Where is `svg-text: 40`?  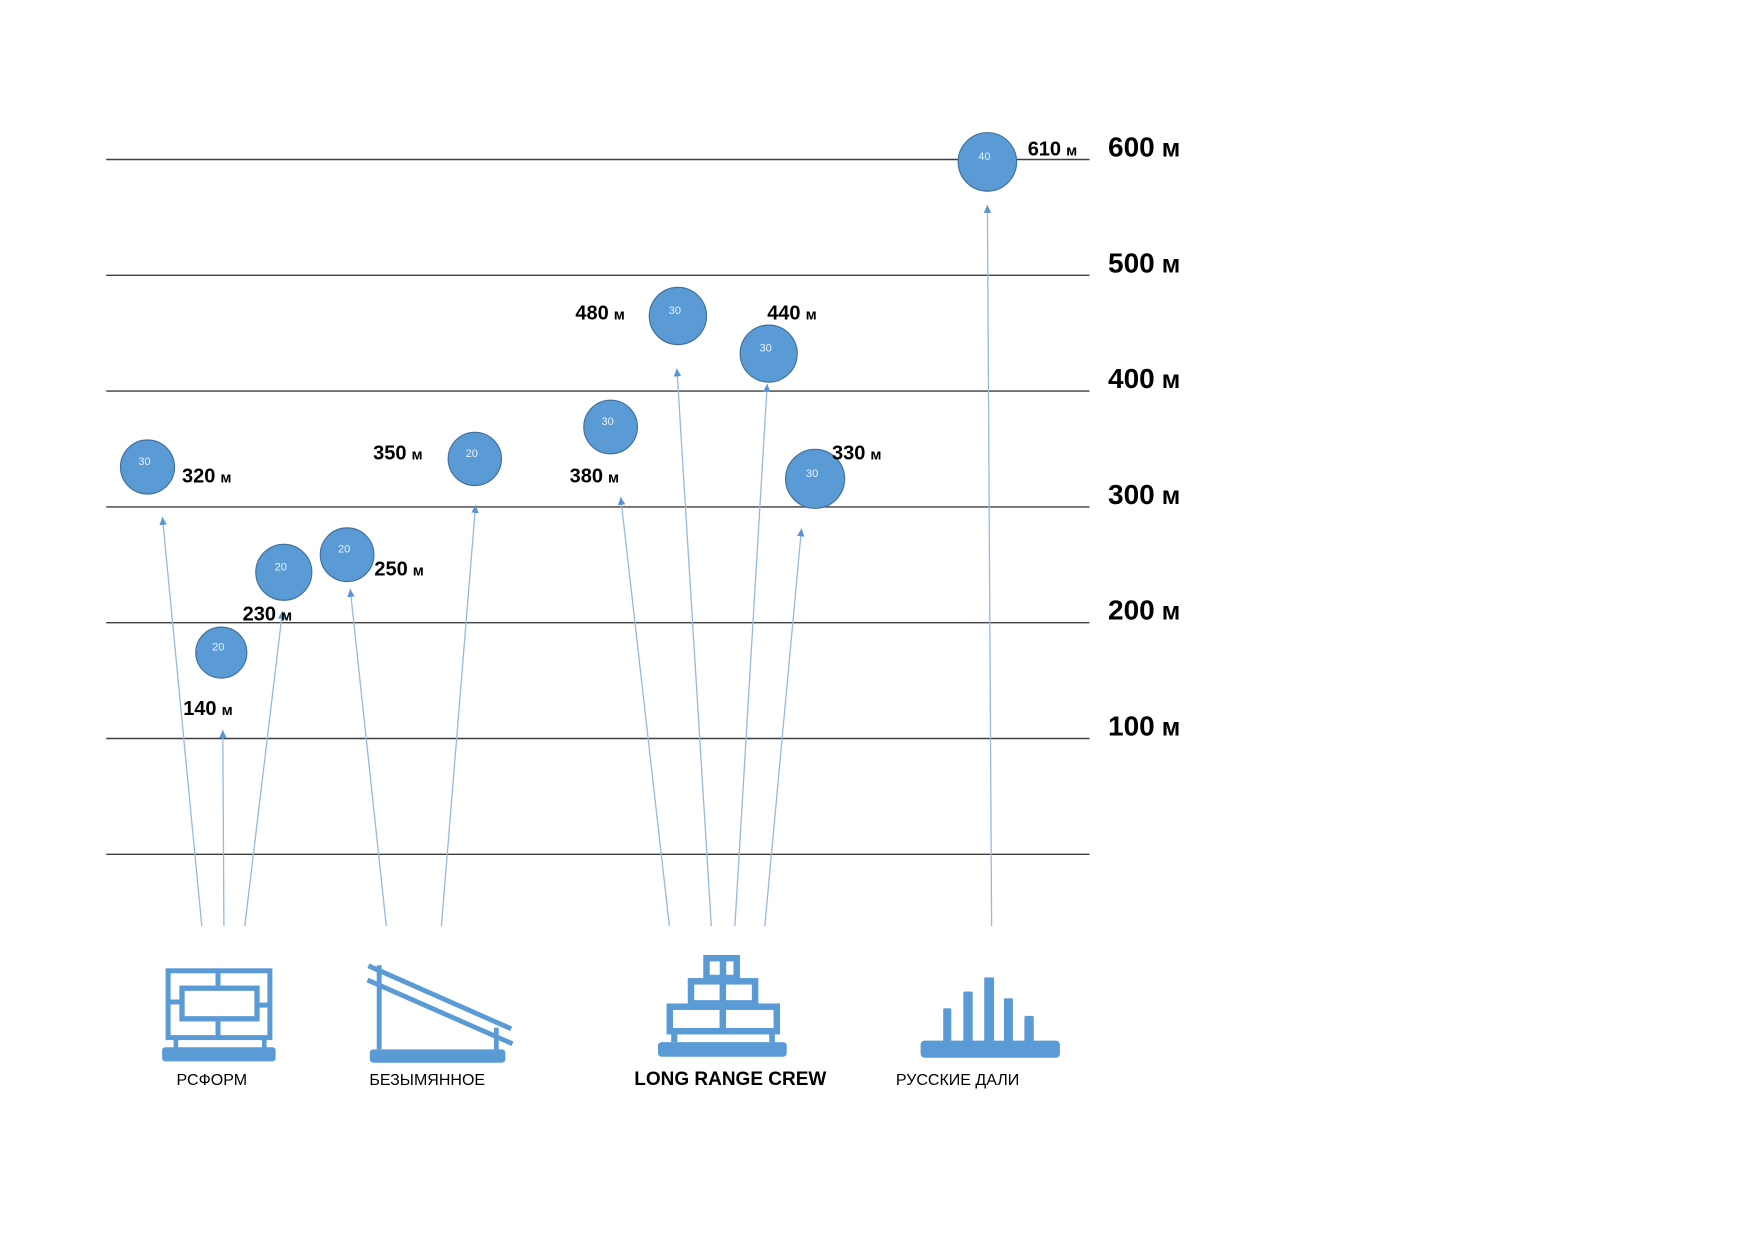
svg-text: 40 is located at coordinates (984, 157).